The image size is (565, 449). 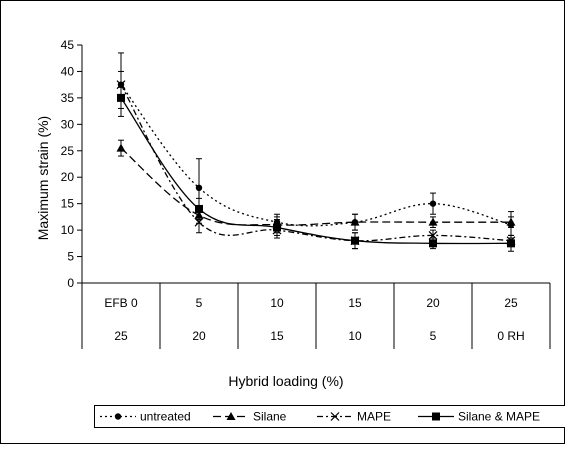 What do you see at coordinates (70, 283) in the screenshot?
I see `y-tick-label: 0` at bounding box center [70, 283].